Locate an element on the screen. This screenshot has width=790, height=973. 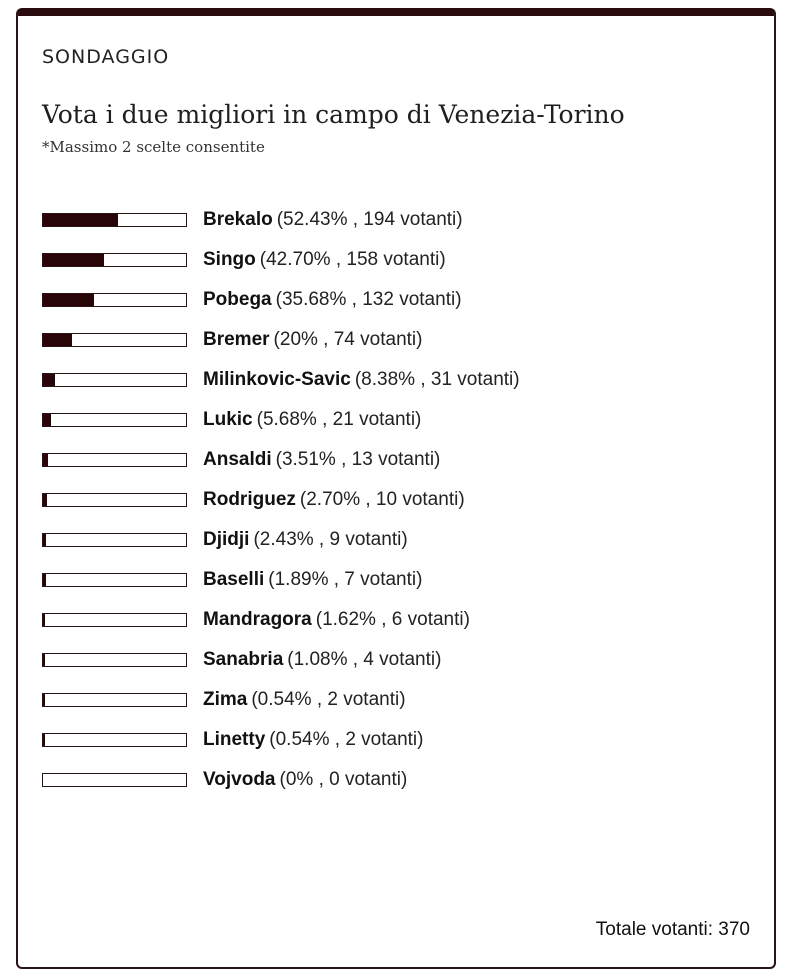
option-name: Vojvoda is located at coordinates (239, 779).